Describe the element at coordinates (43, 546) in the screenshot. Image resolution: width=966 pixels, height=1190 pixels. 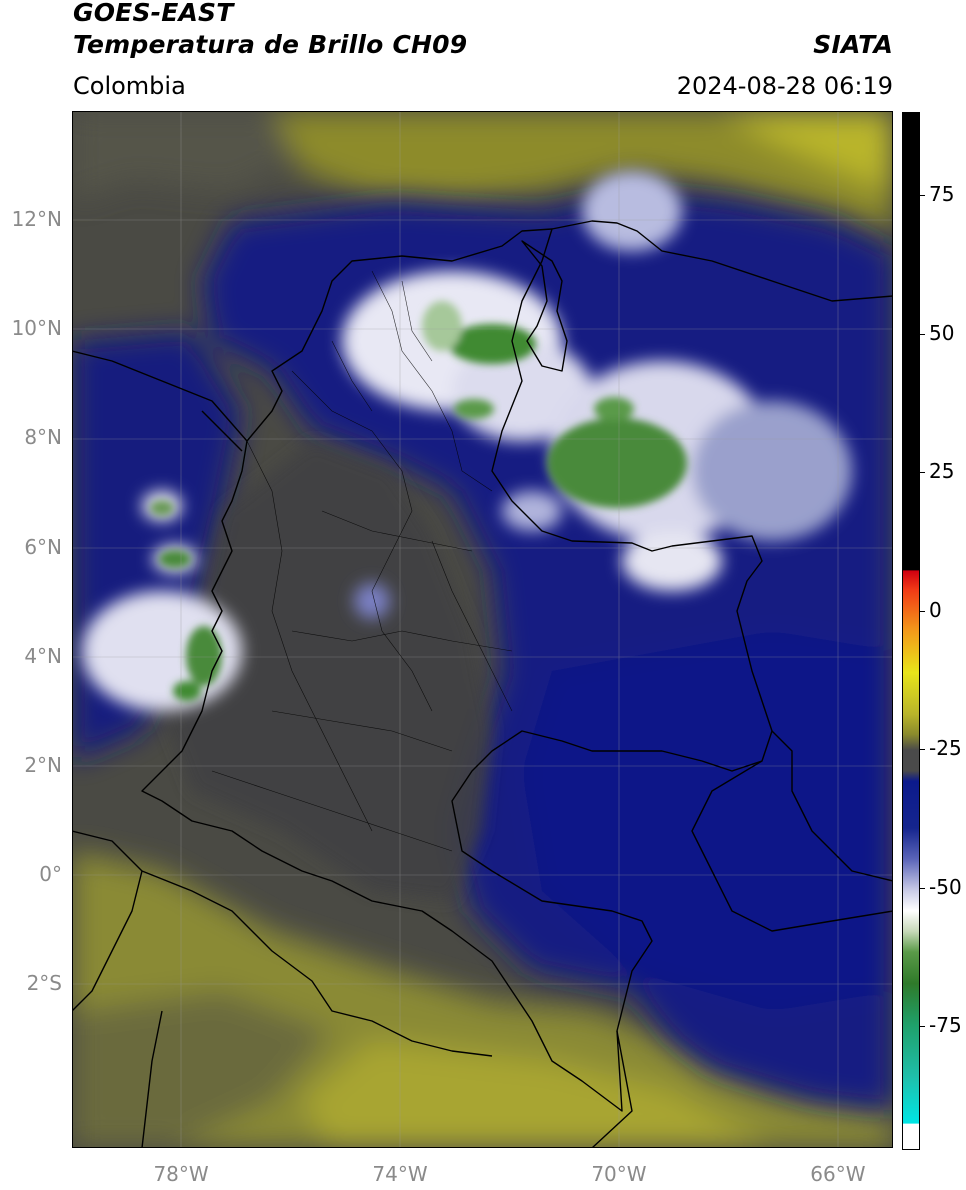
I see `lat-tick-label: 6°N` at that location.